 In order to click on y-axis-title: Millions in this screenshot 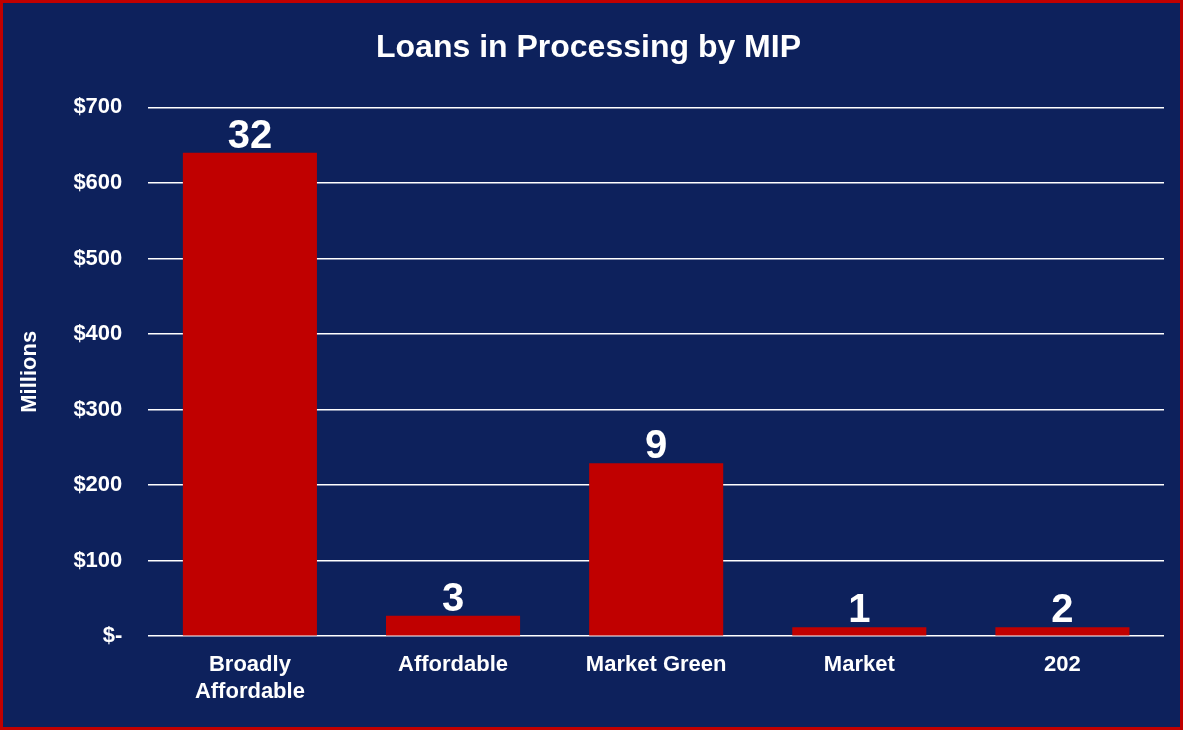, I will do `click(29, 371)`.